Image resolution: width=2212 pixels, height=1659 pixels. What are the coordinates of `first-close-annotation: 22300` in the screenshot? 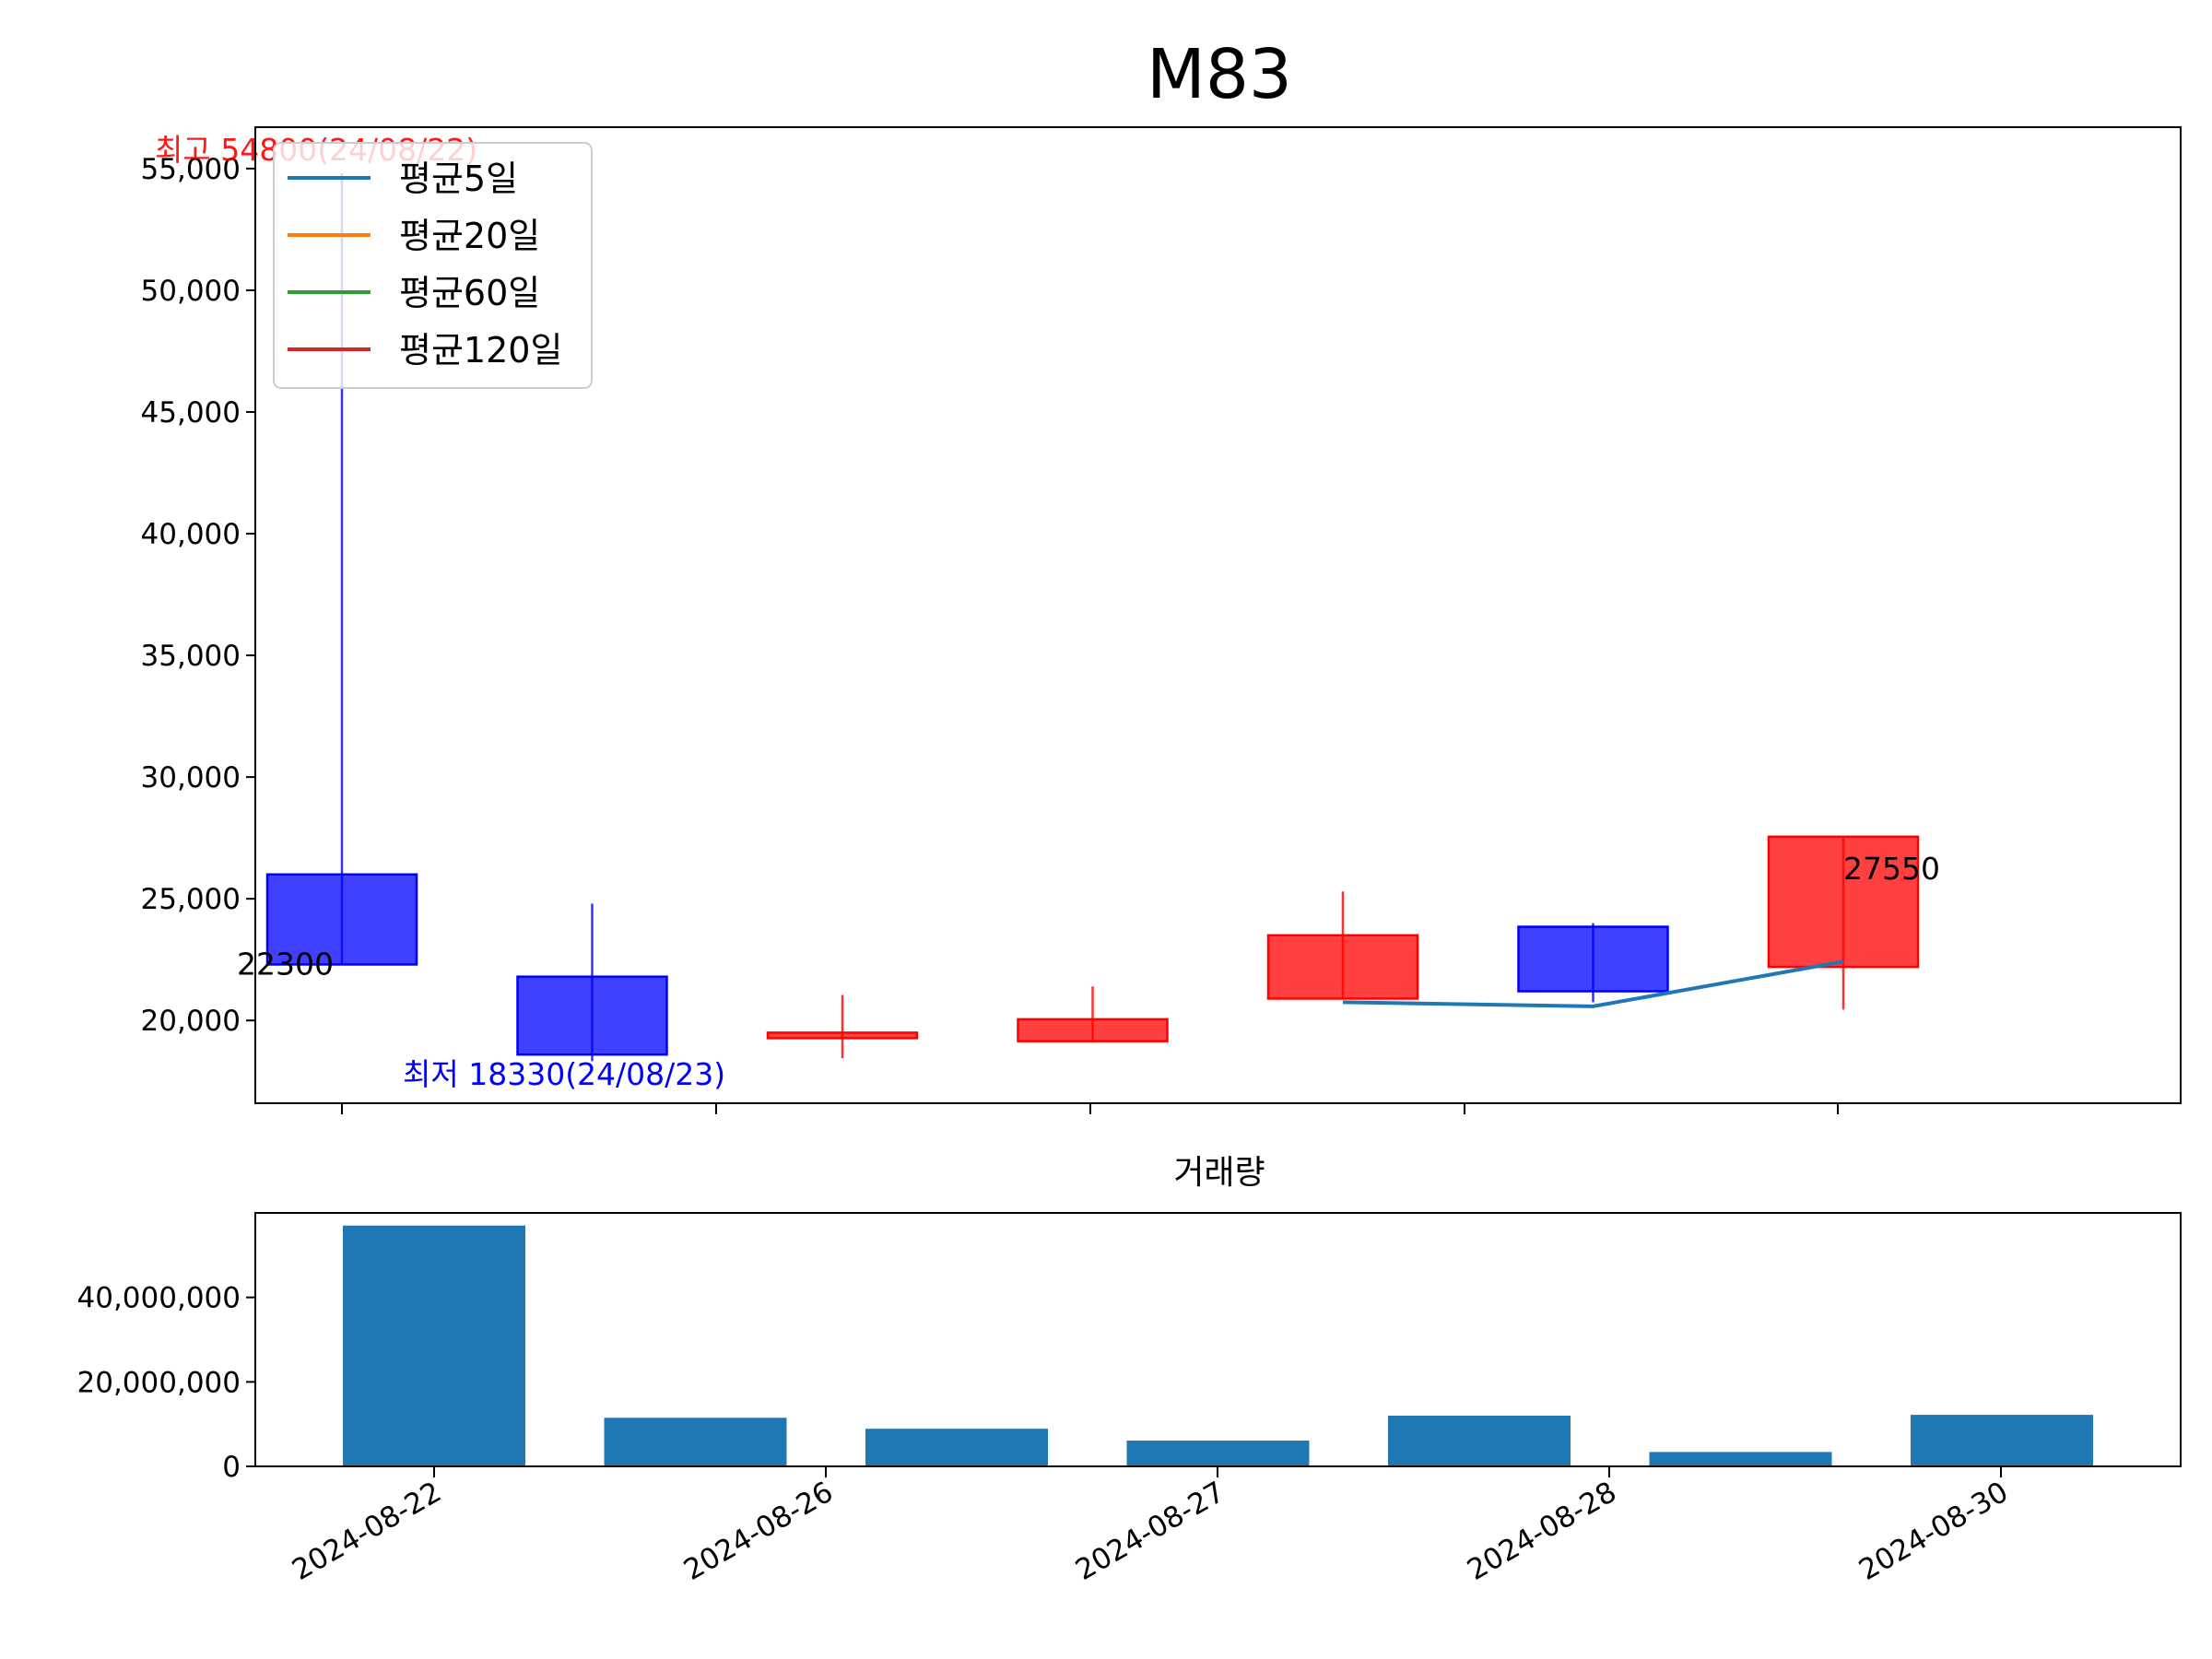 It's located at (285, 964).